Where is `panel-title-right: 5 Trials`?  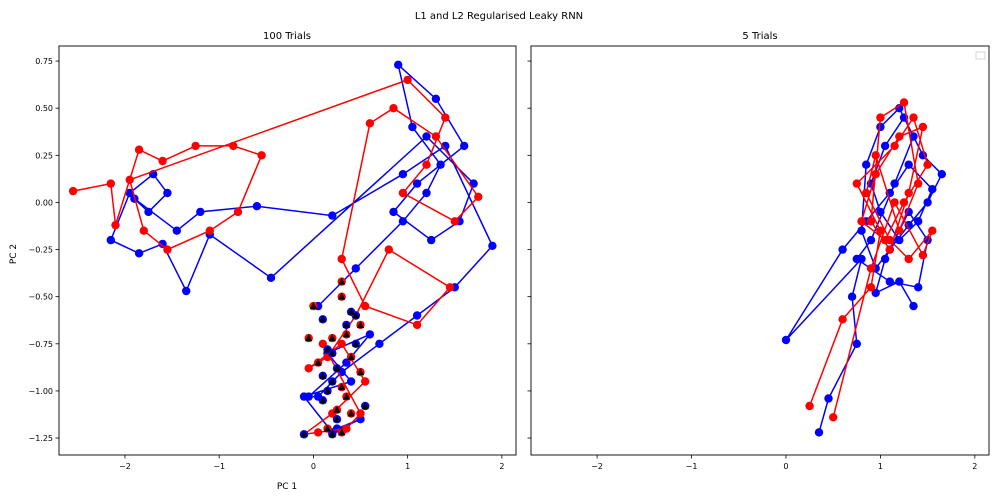 panel-title-right: 5 Trials is located at coordinates (759, 36).